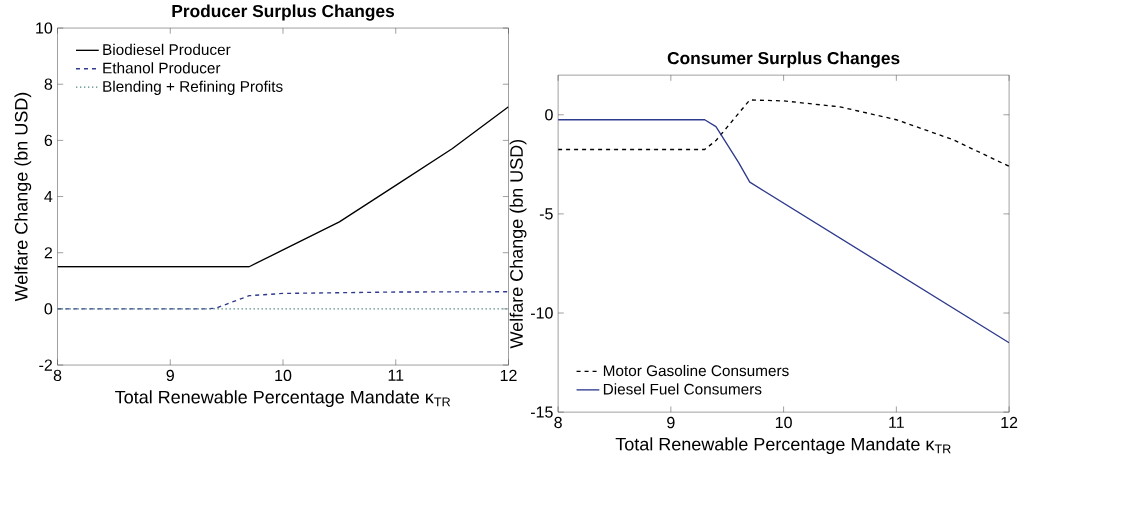 The width and height of the screenshot is (1131, 525). What do you see at coordinates (48, 140) in the screenshot?
I see `y-tick-label: 6` at bounding box center [48, 140].